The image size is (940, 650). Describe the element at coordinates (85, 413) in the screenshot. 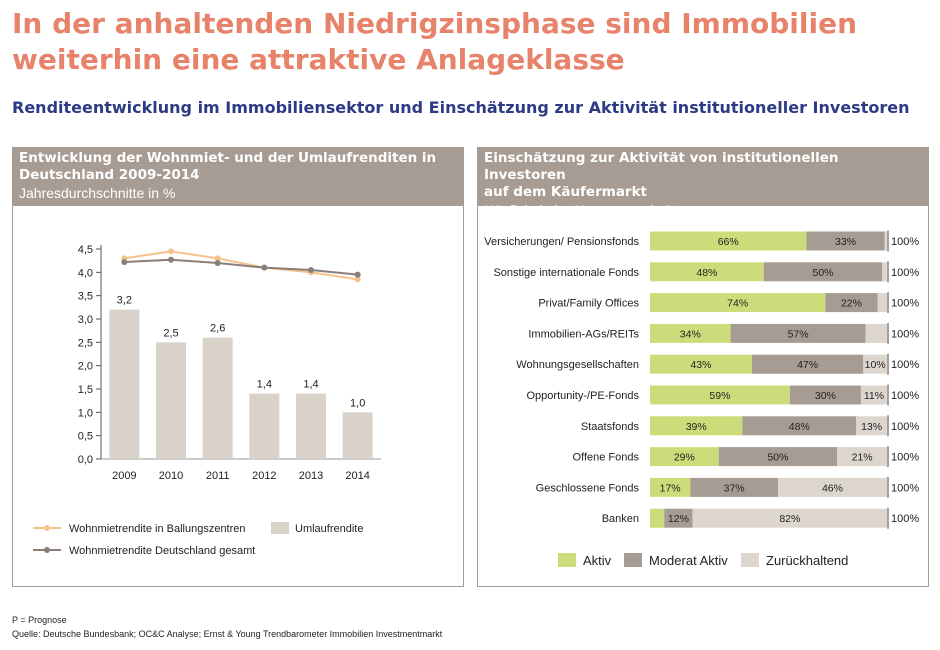

I see `y-tick-label: 1,0` at that location.